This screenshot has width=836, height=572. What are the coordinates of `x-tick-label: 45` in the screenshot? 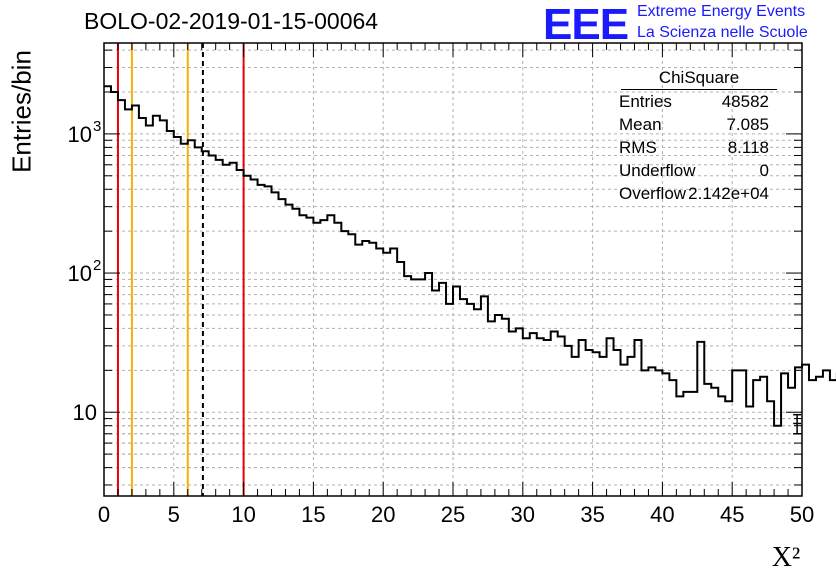 It's located at (732, 514).